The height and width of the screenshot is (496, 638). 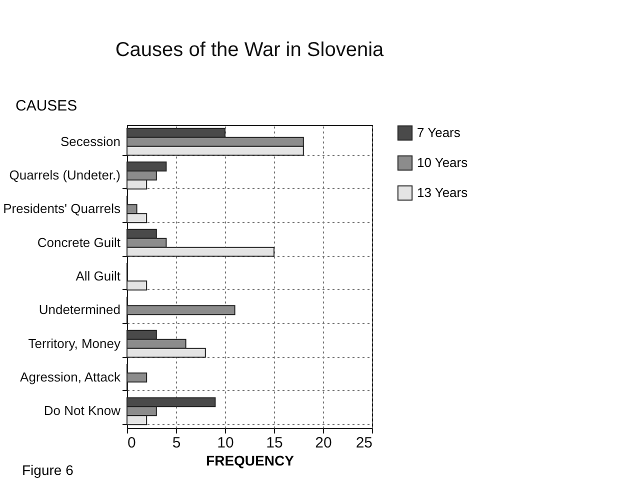 What do you see at coordinates (442, 192) in the screenshot?
I see `legend-label: 13 Years` at bounding box center [442, 192].